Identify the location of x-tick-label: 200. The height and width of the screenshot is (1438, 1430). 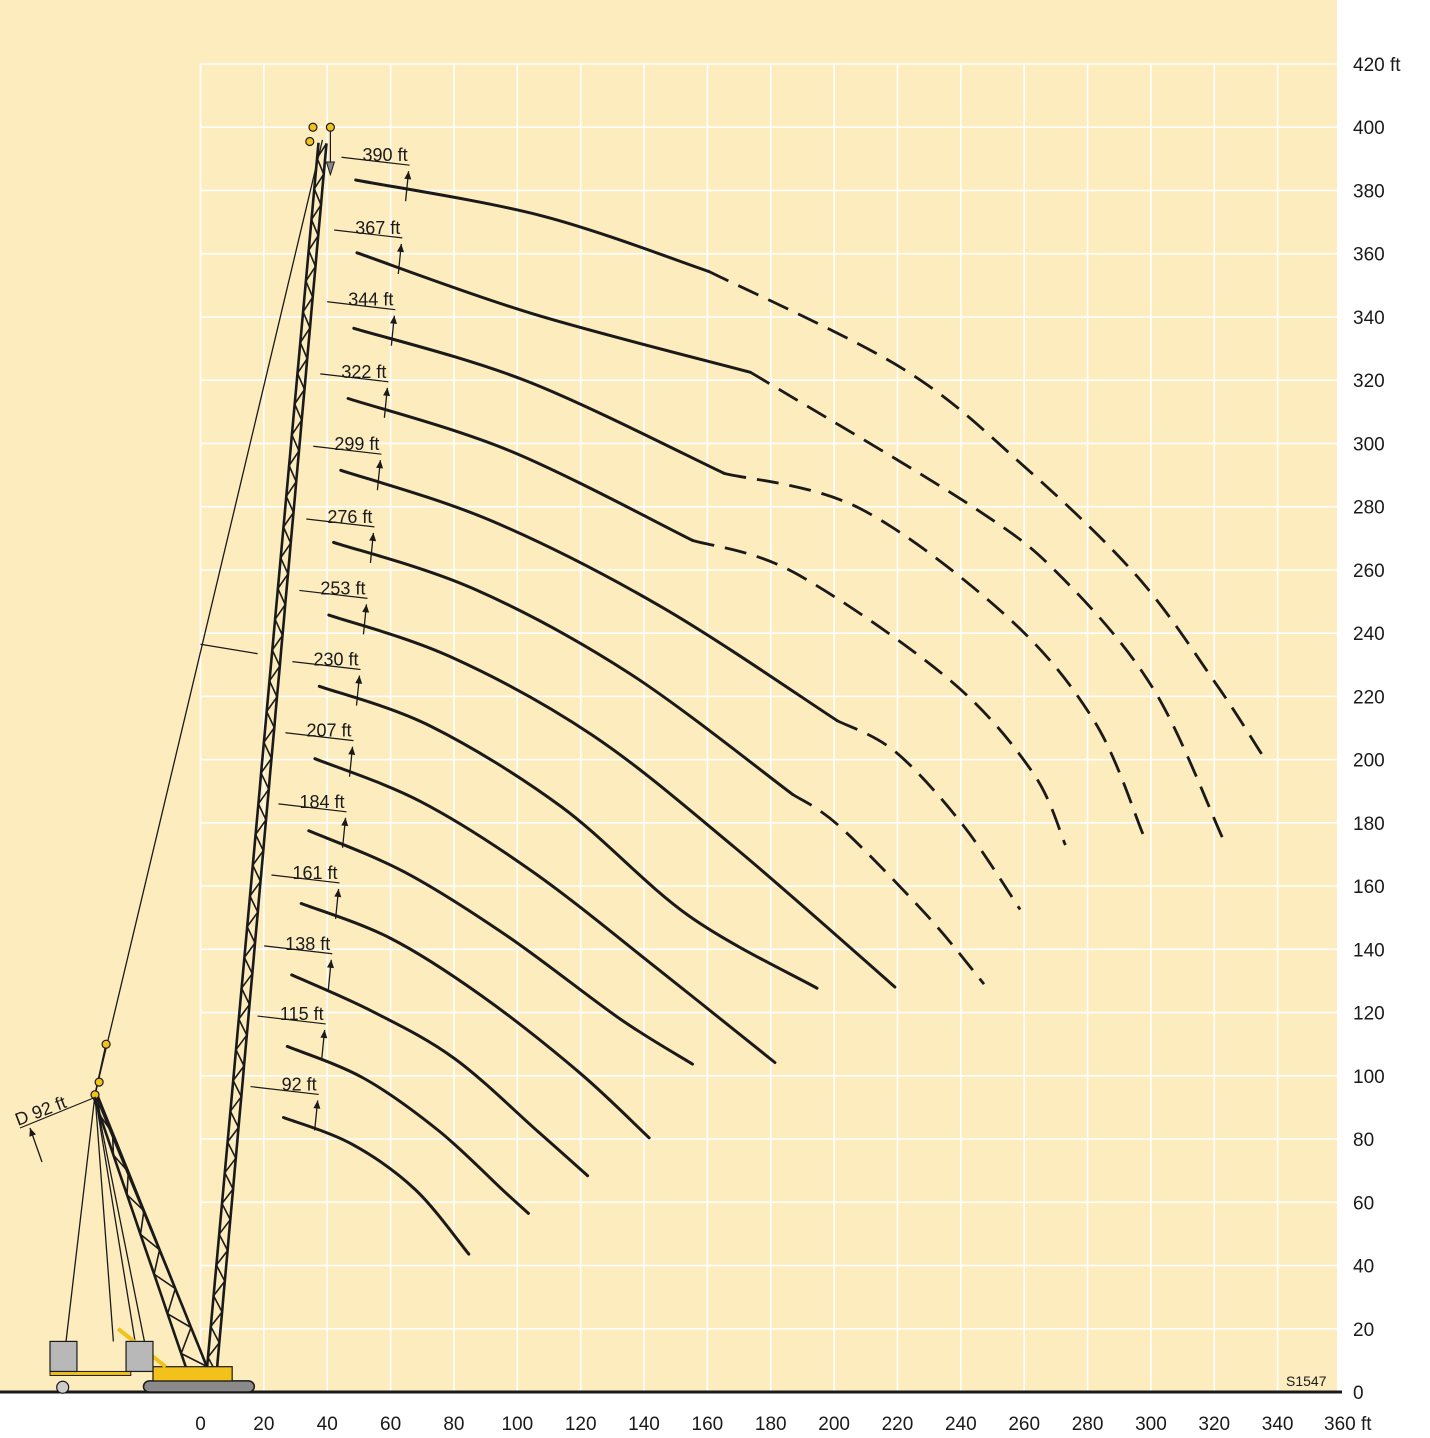
(834, 1424).